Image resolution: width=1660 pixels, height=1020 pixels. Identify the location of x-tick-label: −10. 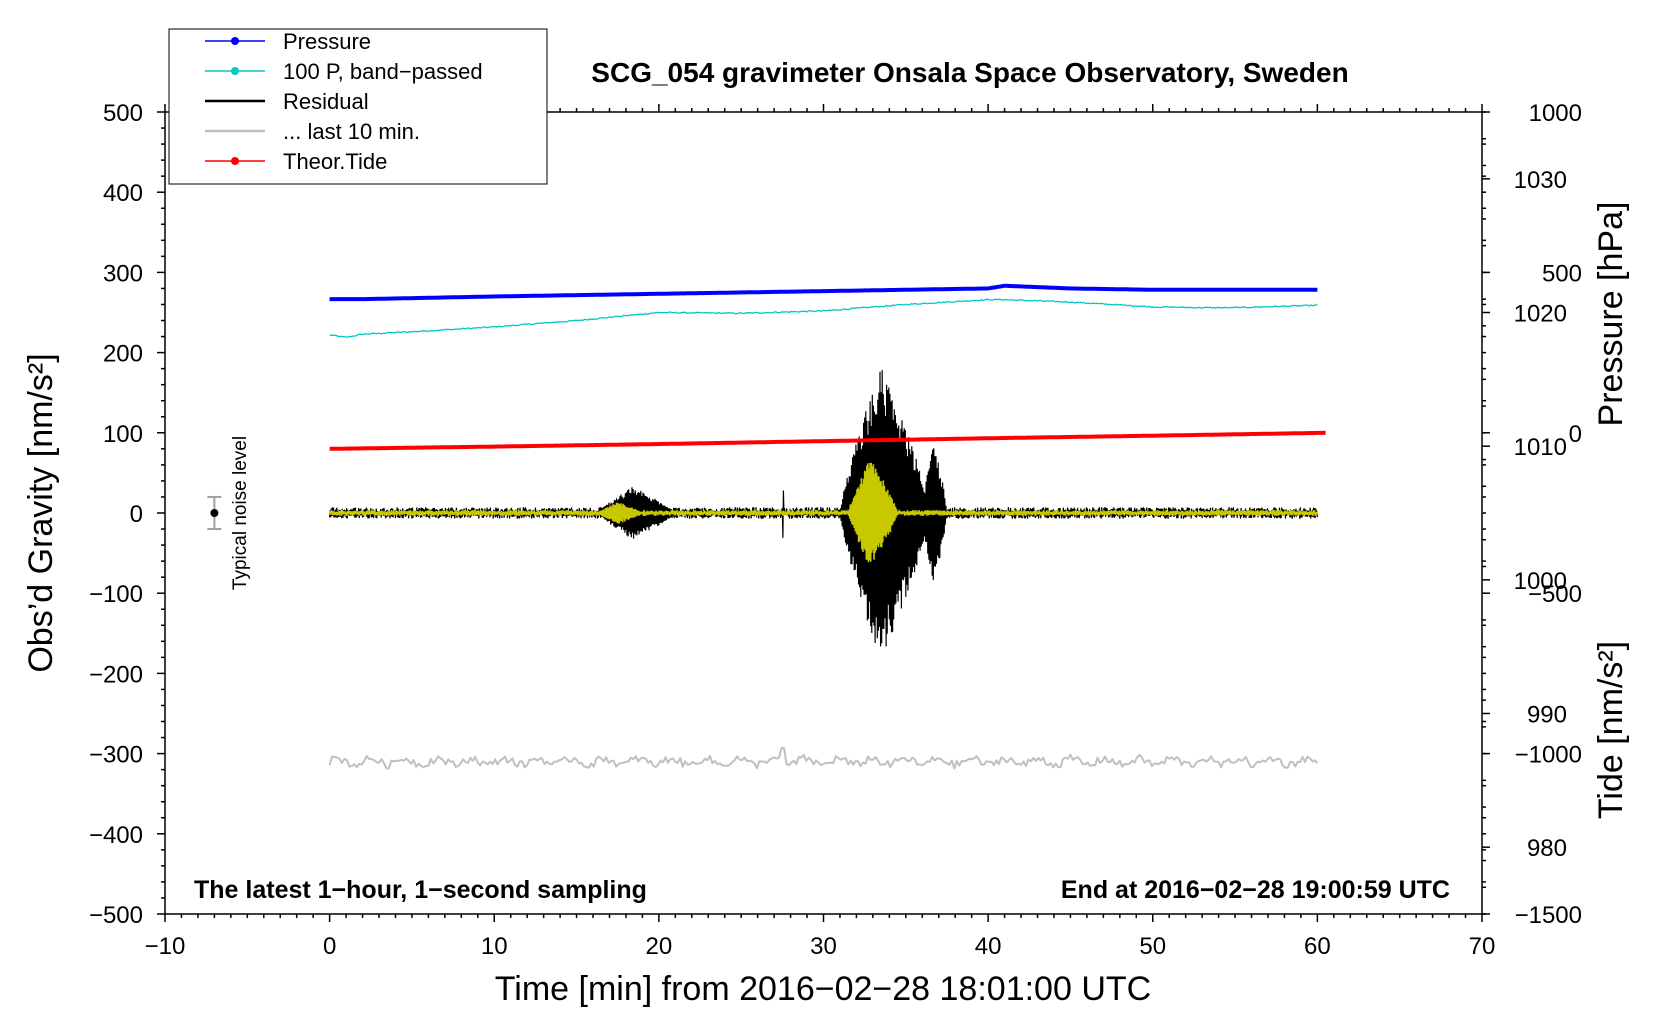
(165, 946).